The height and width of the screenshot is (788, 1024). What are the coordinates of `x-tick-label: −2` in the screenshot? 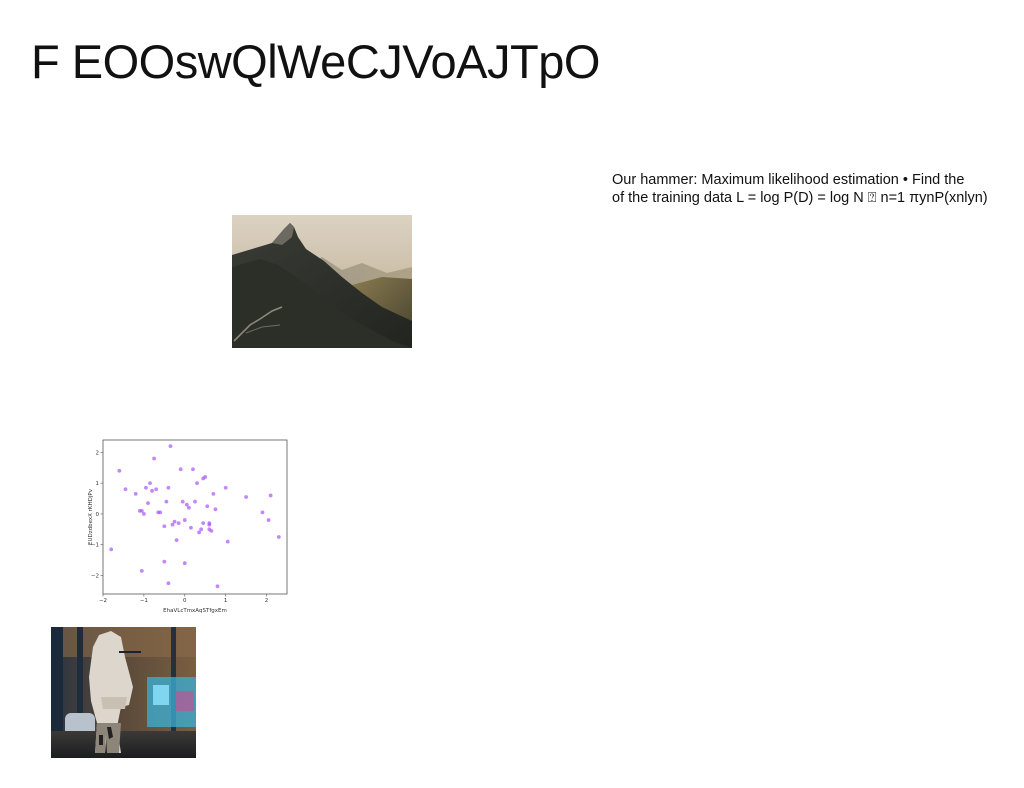 It's located at (103, 601).